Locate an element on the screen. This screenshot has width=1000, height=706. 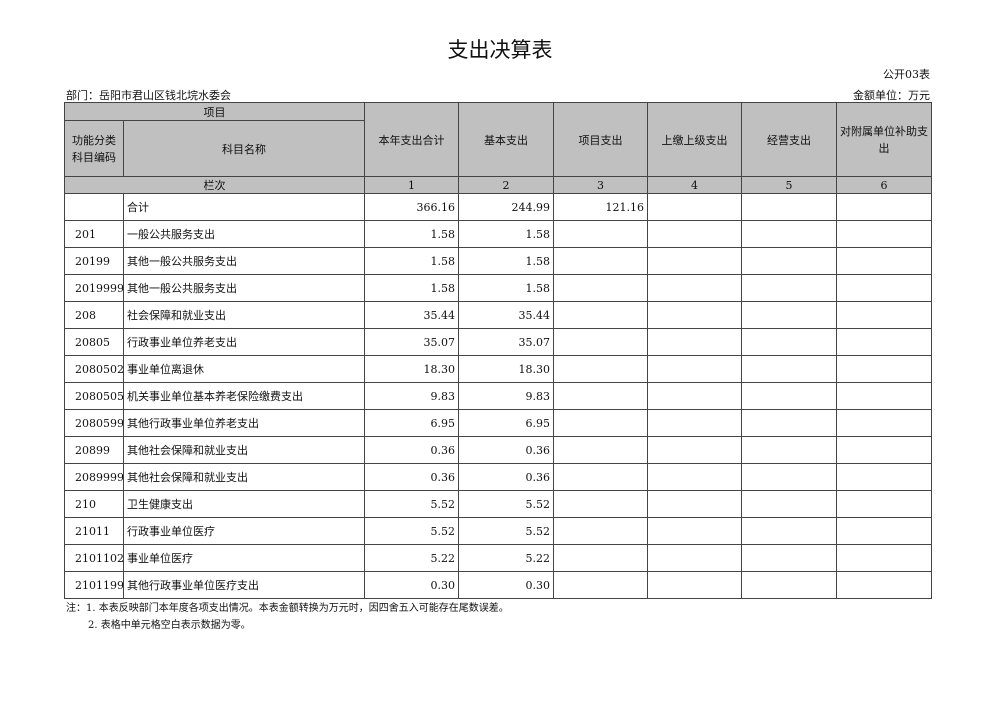
table-row: 210 卫生健康支出 5.52 5.52 is located at coordinates (498, 504).